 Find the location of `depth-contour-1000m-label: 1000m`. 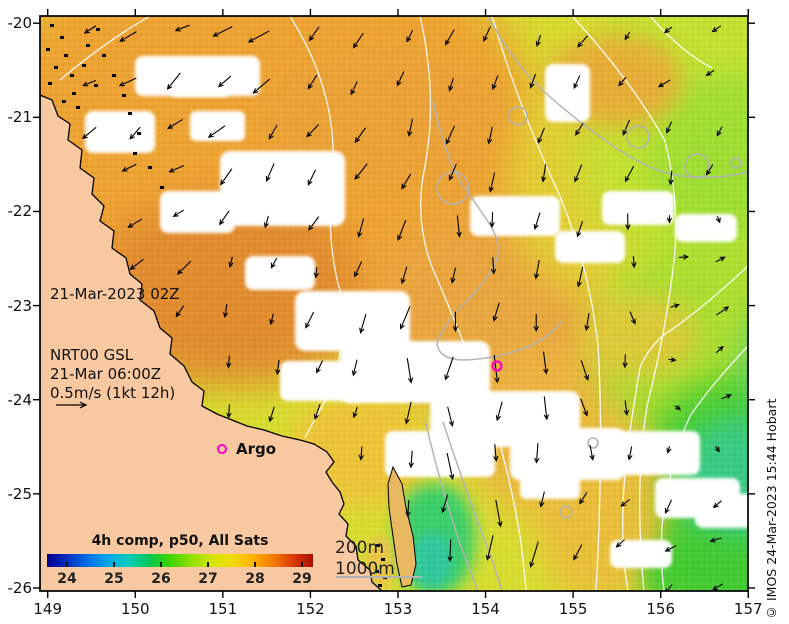

depth-contour-1000m-label: 1000m is located at coordinates (365, 569).